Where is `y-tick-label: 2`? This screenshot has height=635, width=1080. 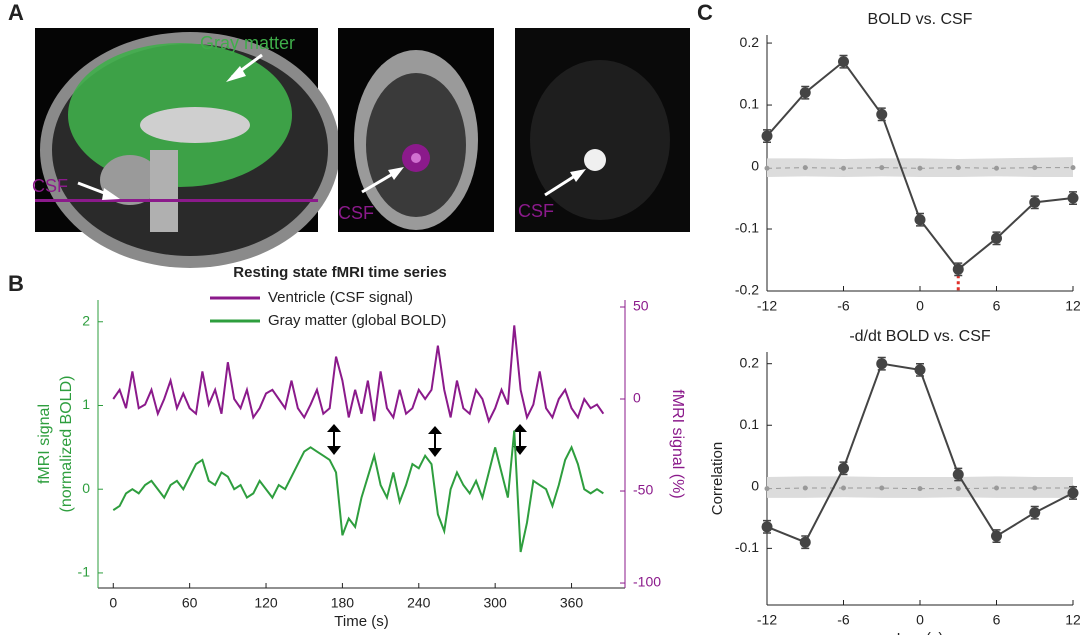
y-tick-label: 2 is located at coordinates (86, 320).